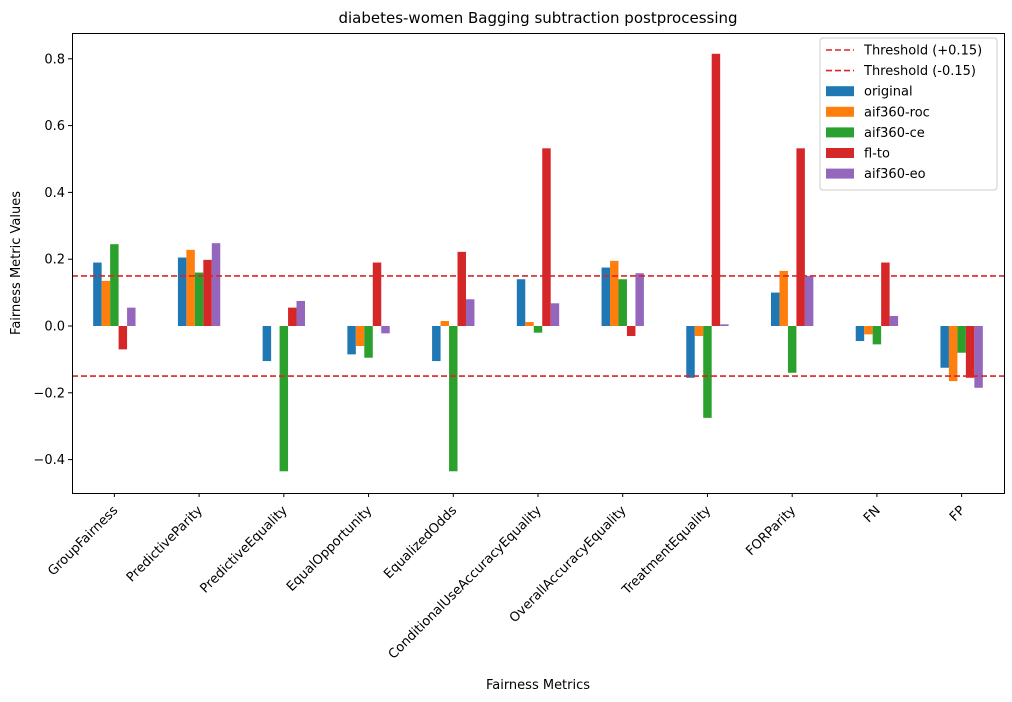 This screenshot has height=702, width=1012. I want to click on legend-label: fl-to, so click(877, 154).